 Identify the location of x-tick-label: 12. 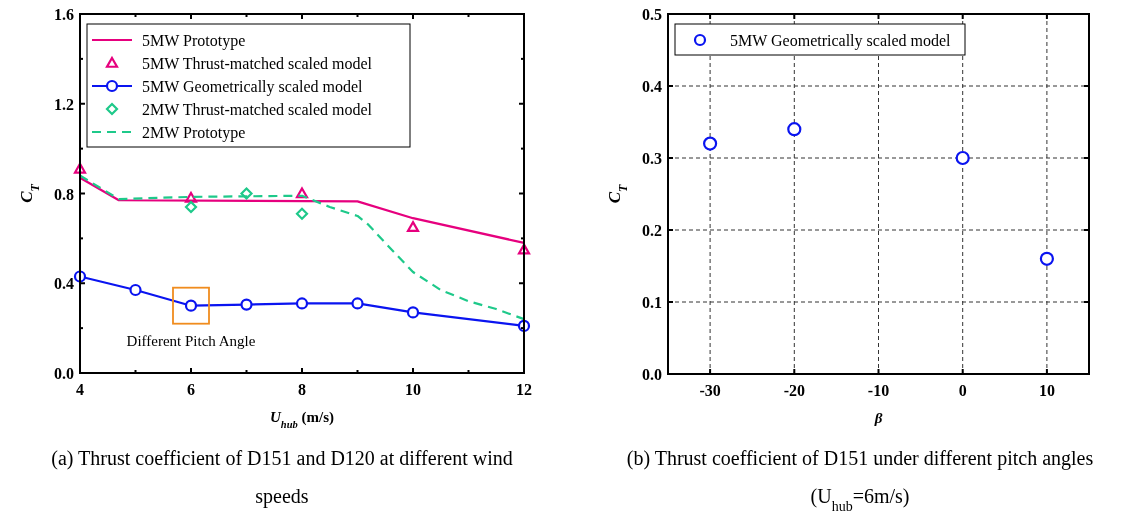
(524, 389).